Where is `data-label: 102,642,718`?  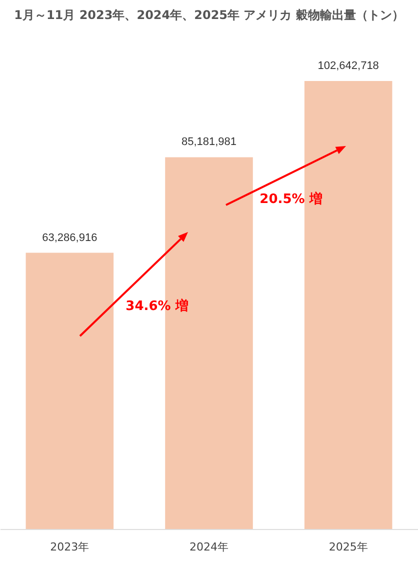
data-label: 102,642,718 is located at coordinates (348, 66).